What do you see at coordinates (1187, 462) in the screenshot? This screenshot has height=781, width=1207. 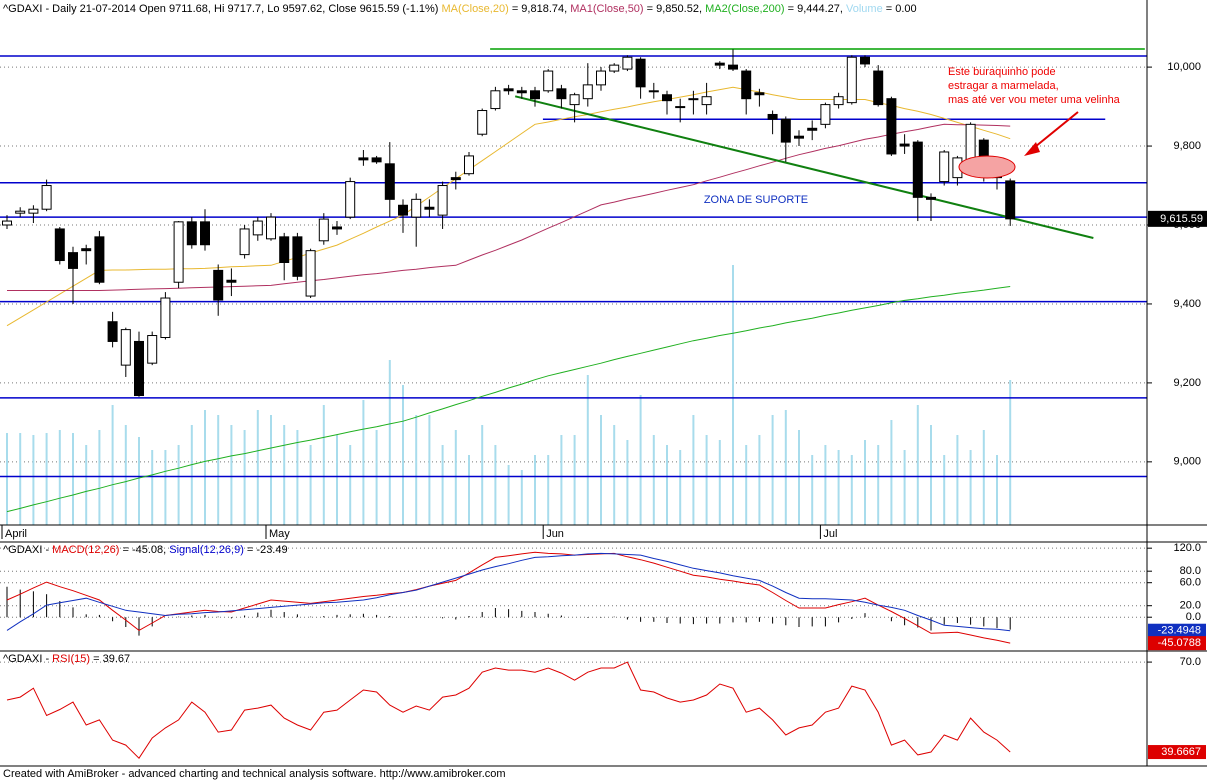 I see `y-tick-label: 9,000` at bounding box center [1187, 462].